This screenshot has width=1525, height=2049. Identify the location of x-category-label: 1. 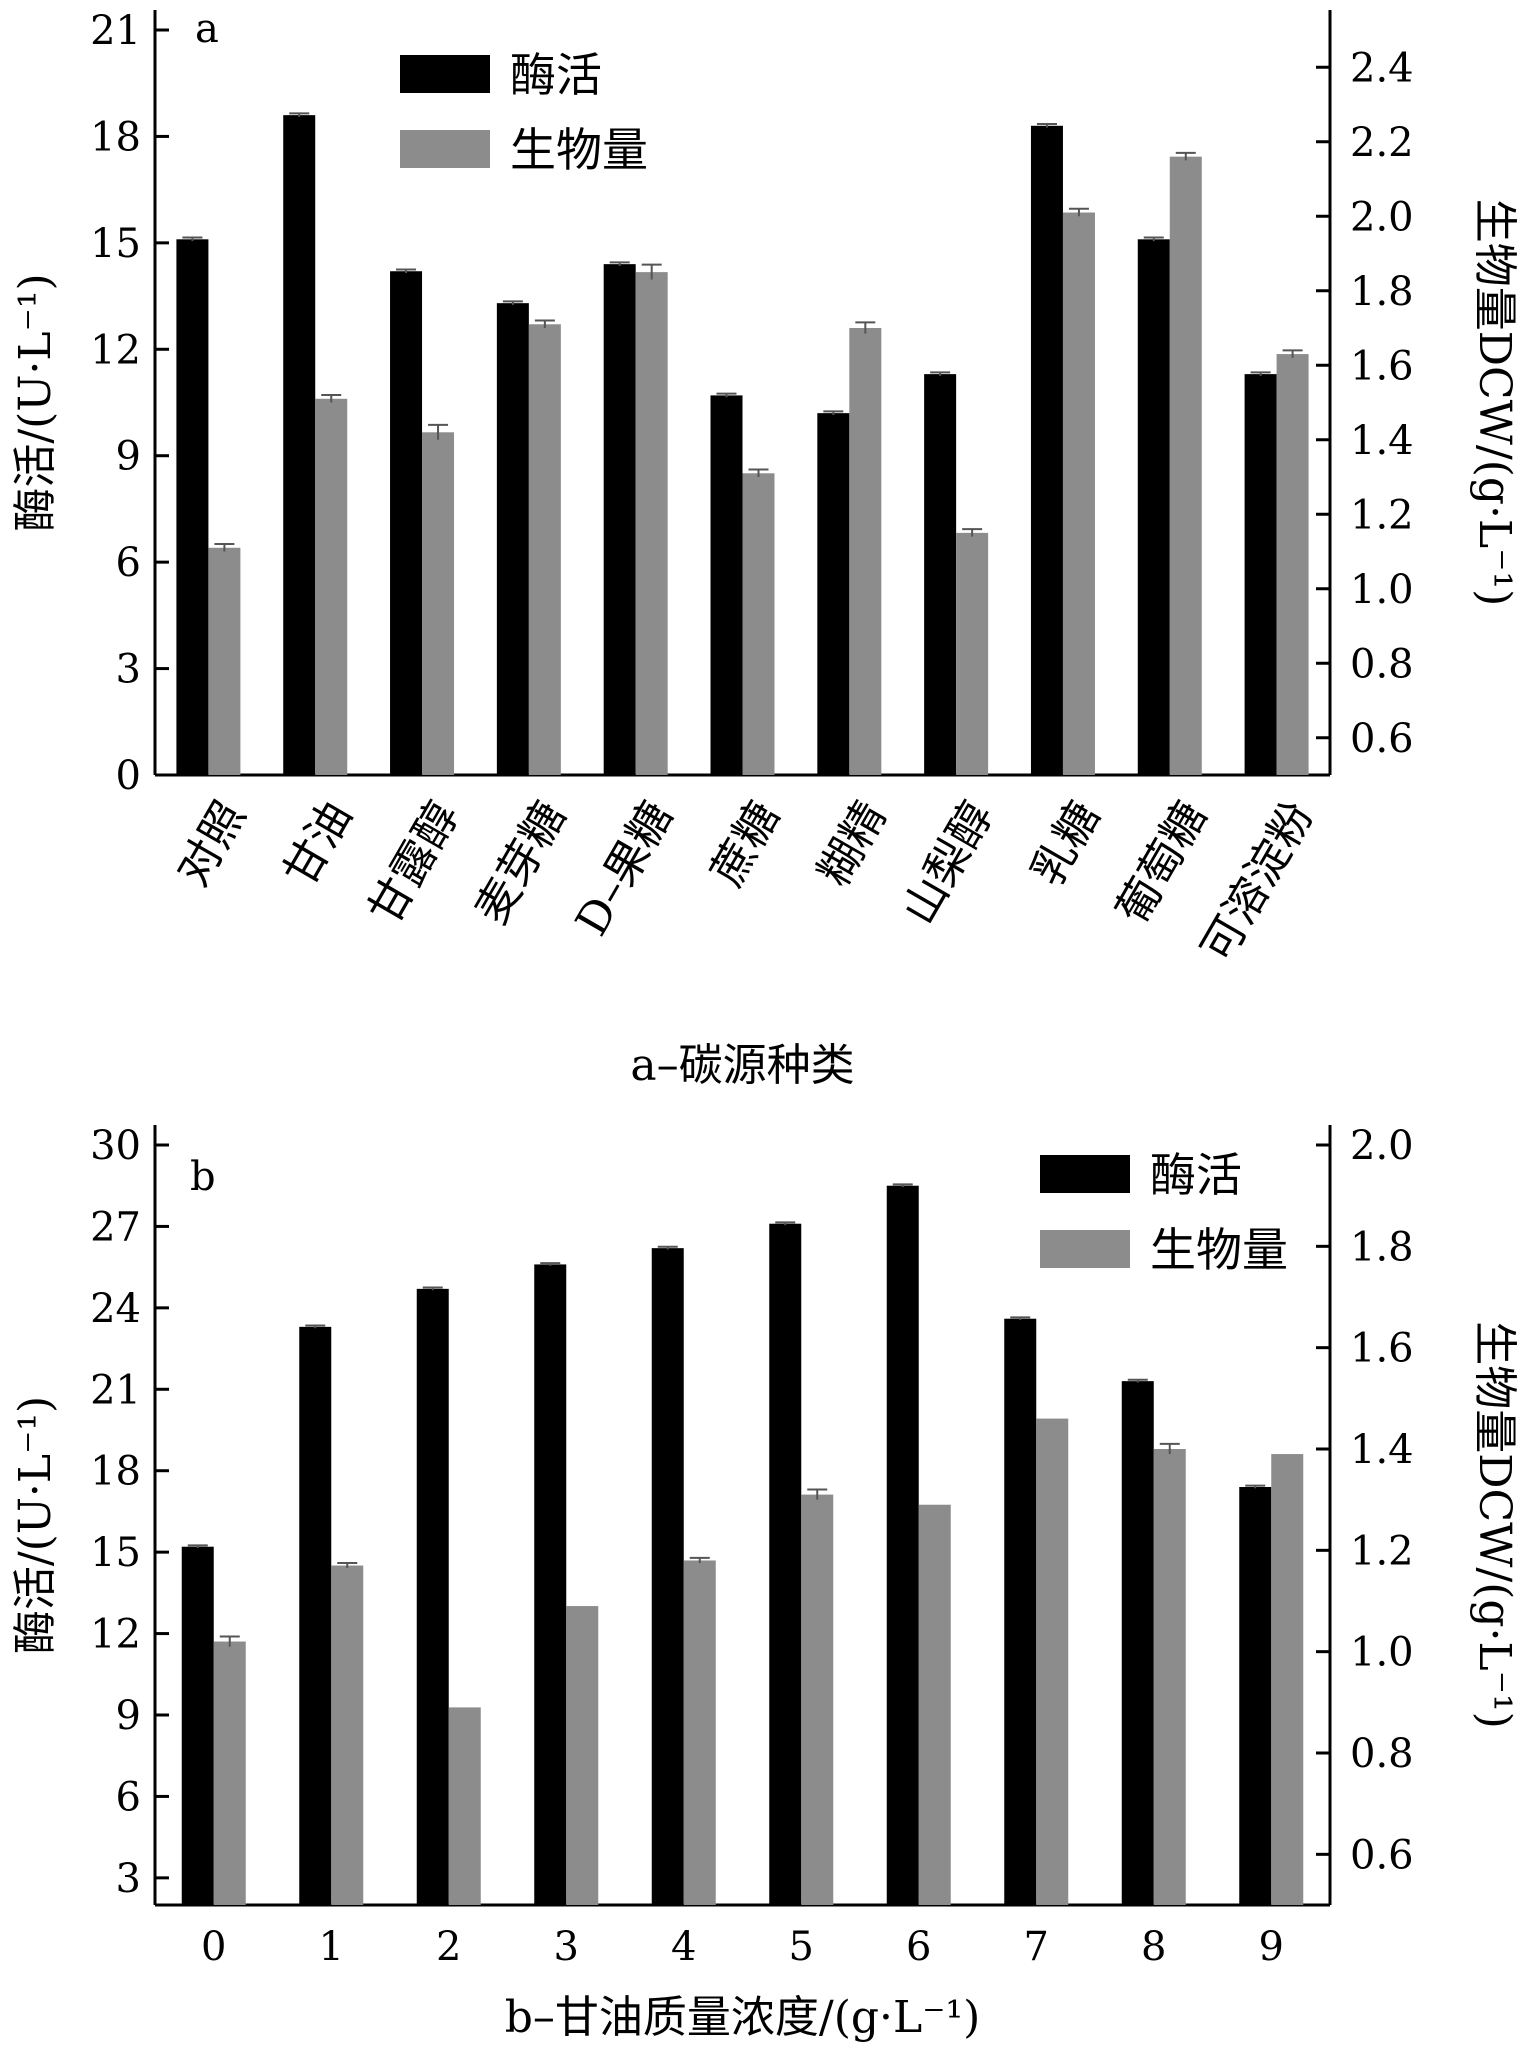
(331, 1947).